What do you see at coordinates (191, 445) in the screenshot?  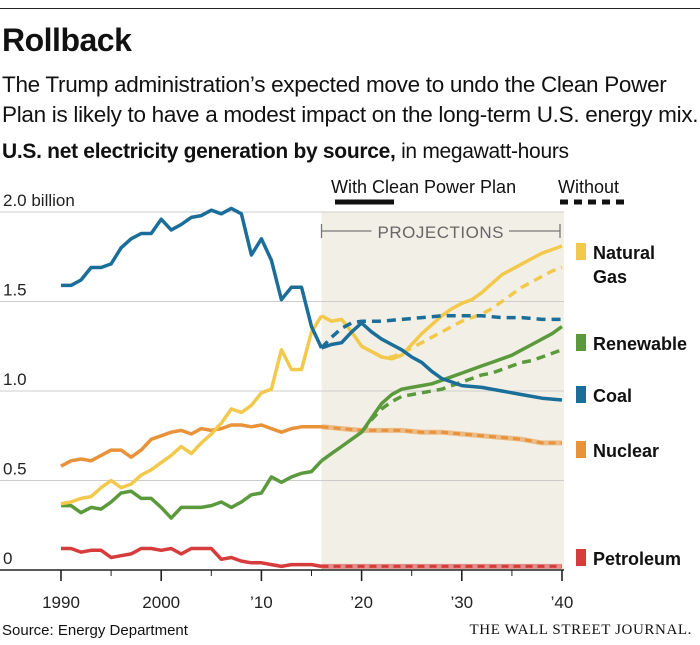 I see `series-nuclear-historical` at bounding box center [191, 445].